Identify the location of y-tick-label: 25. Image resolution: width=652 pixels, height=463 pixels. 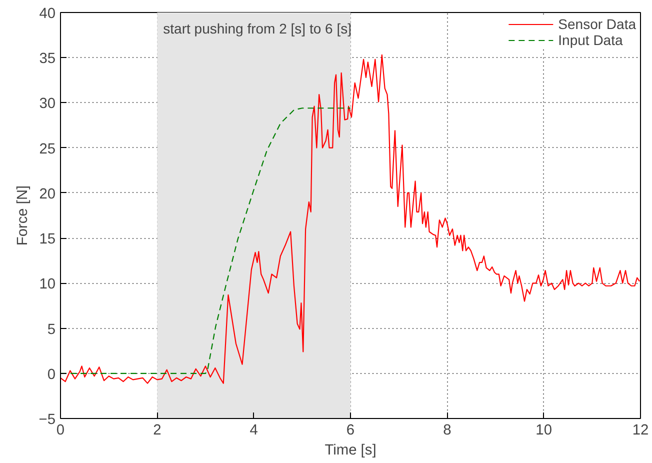
(47, 149).